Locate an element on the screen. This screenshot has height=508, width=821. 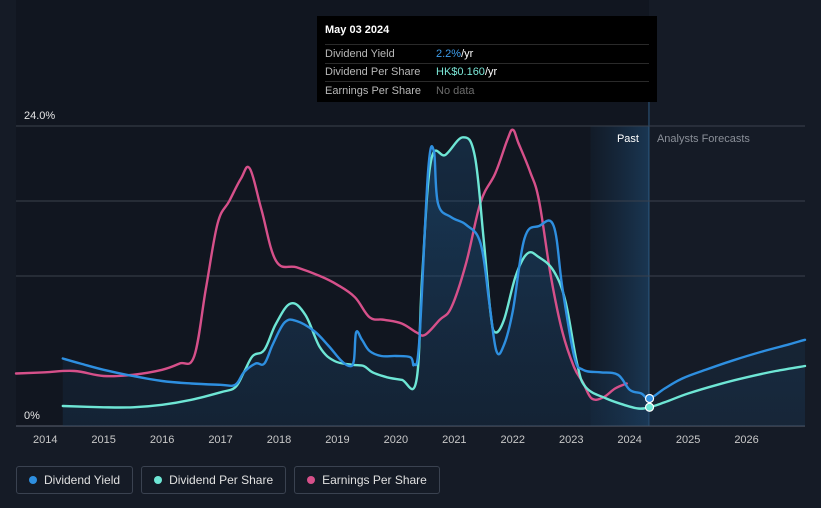
tooltip-value: HK$0.160 is located at coordinates (460, 72).